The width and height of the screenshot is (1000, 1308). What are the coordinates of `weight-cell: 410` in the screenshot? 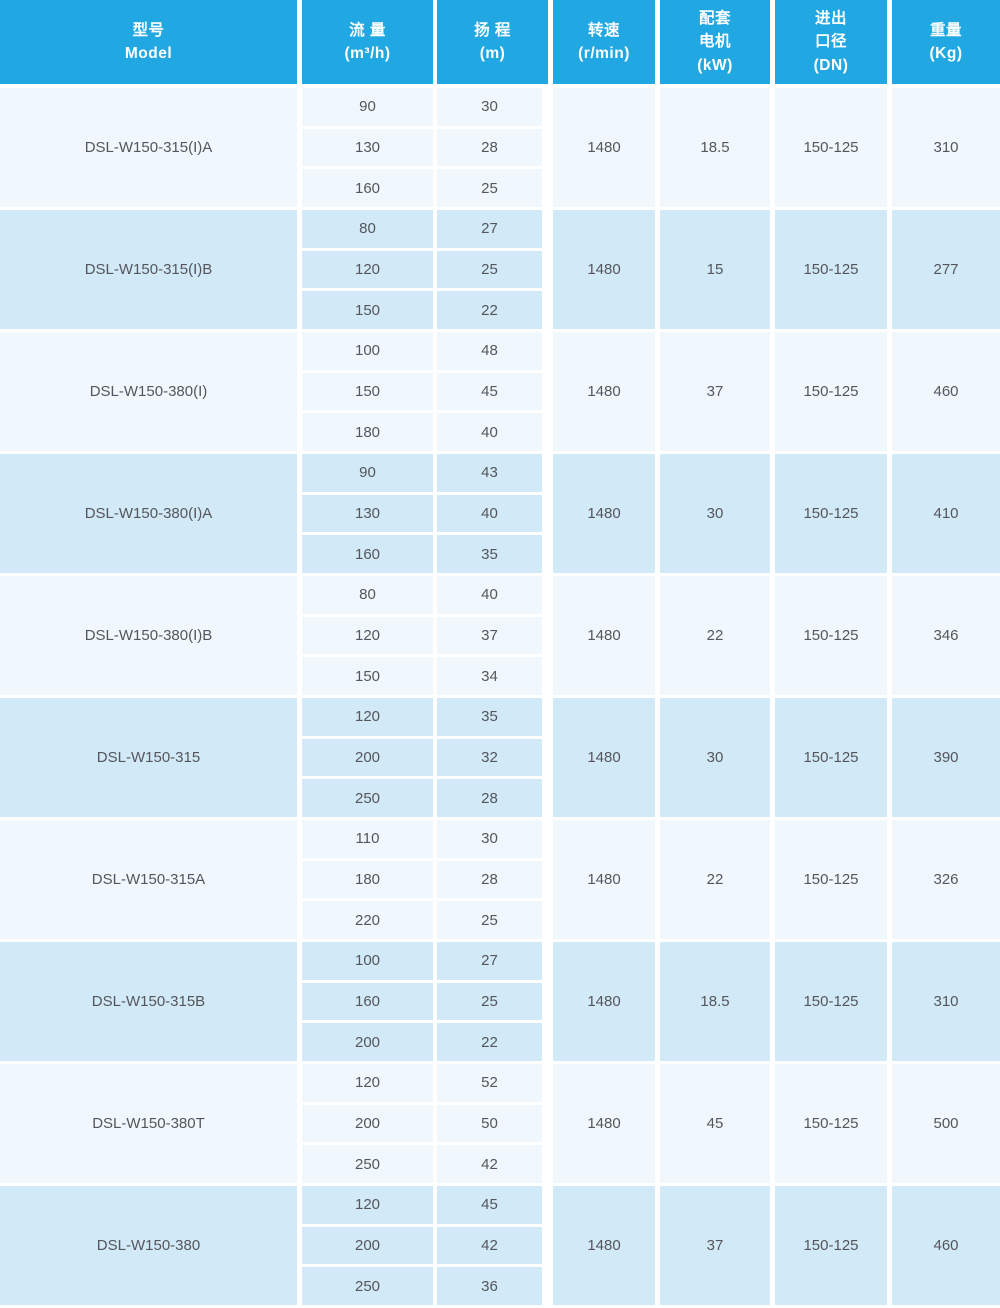 It's located at (946, 513).